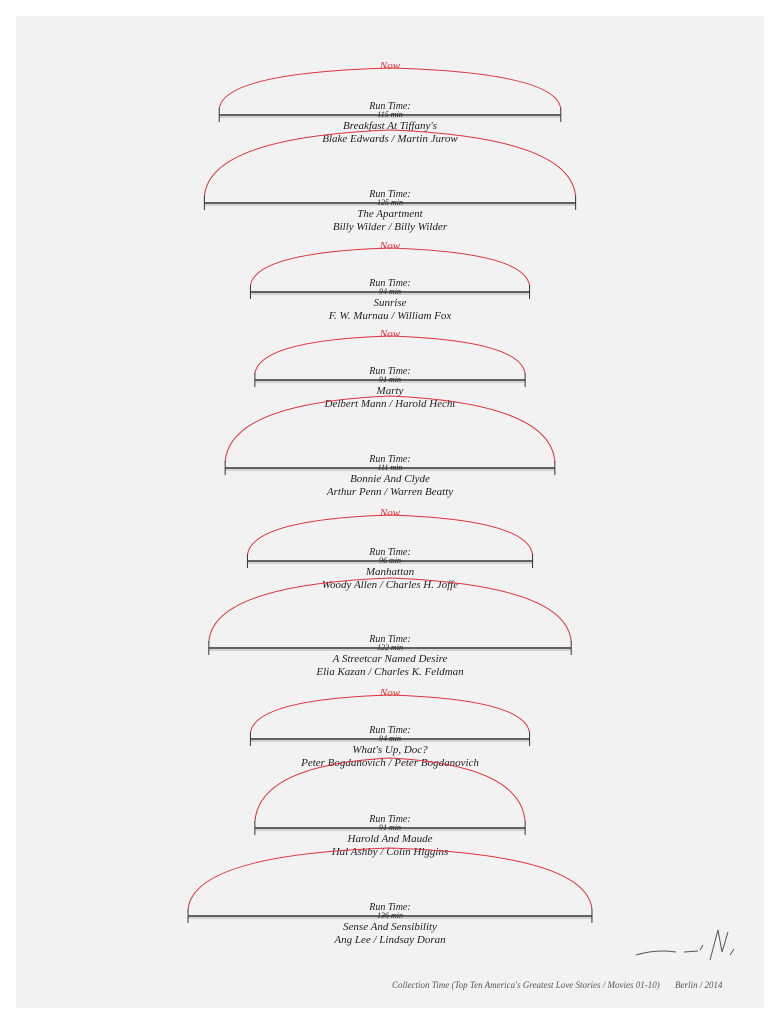  Describe the element at coordinates (389, 672) in the screenshot. I see `credits: Elia Kazan / Charles K. Feldman` at that location.